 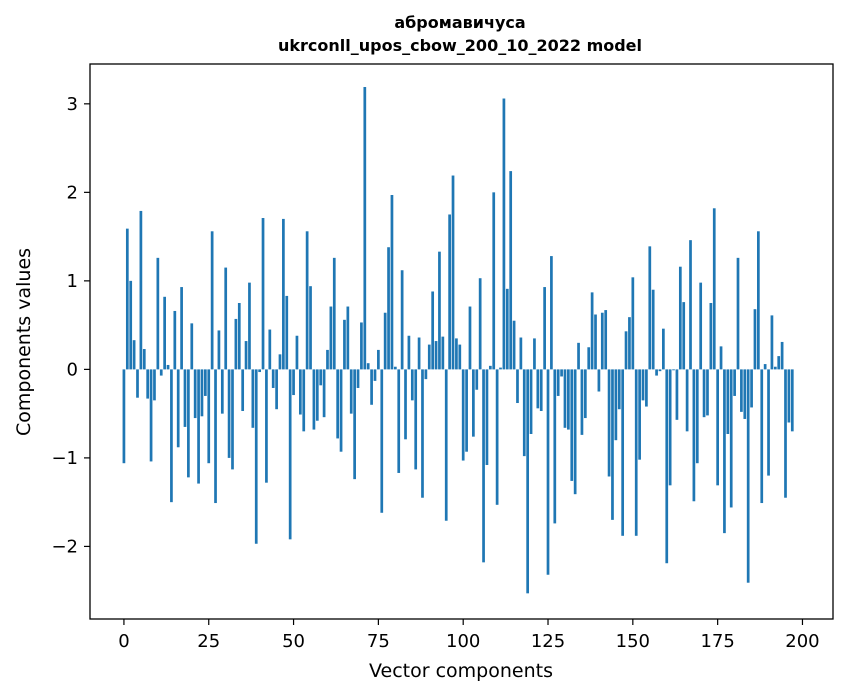 I want to click on chart-title: абромавичуса, so click(x=459, y=22).